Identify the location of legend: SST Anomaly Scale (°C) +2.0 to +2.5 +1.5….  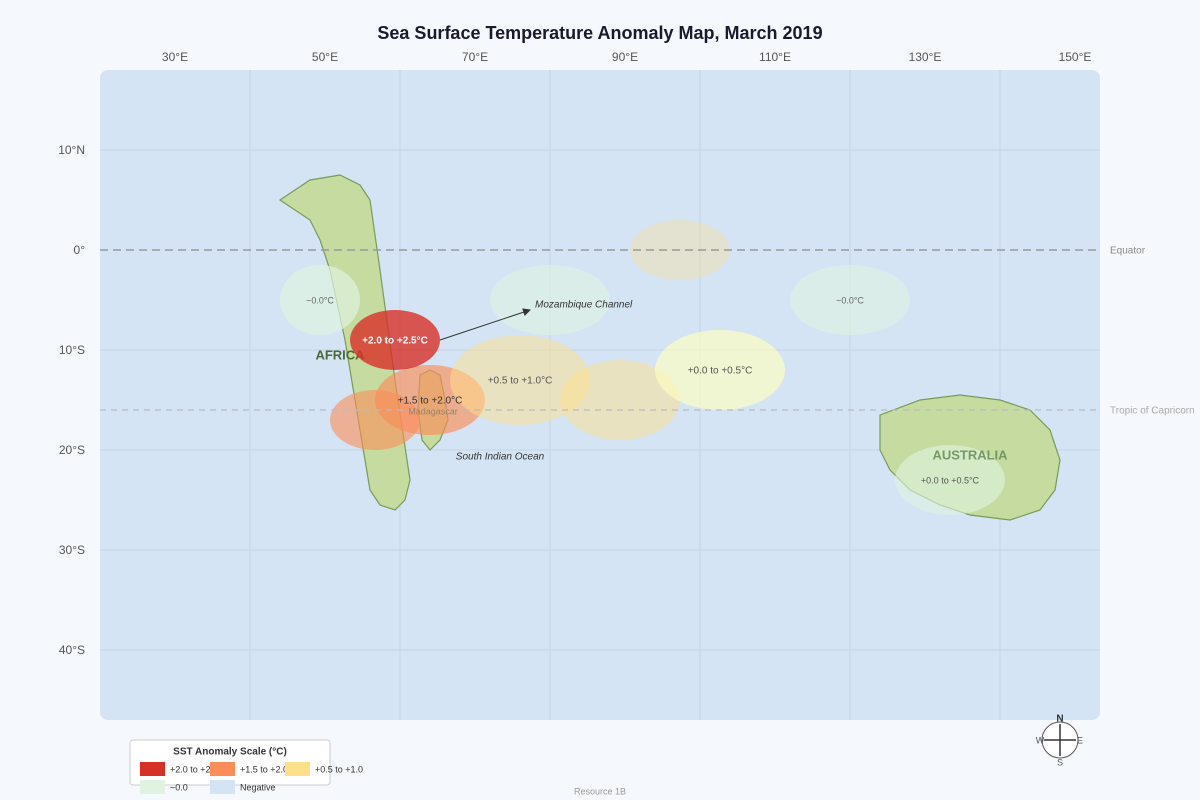
(246, 766).